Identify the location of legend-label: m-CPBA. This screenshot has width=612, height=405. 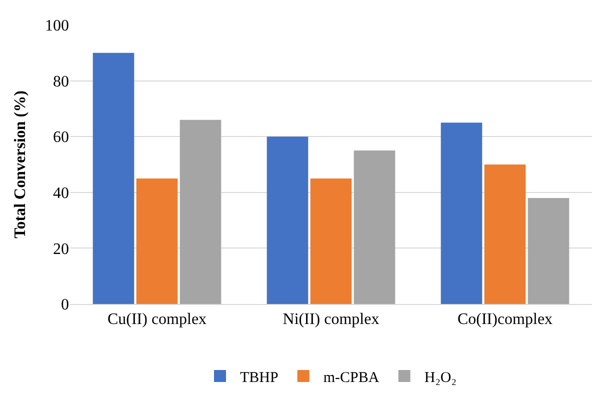
(351, 378).